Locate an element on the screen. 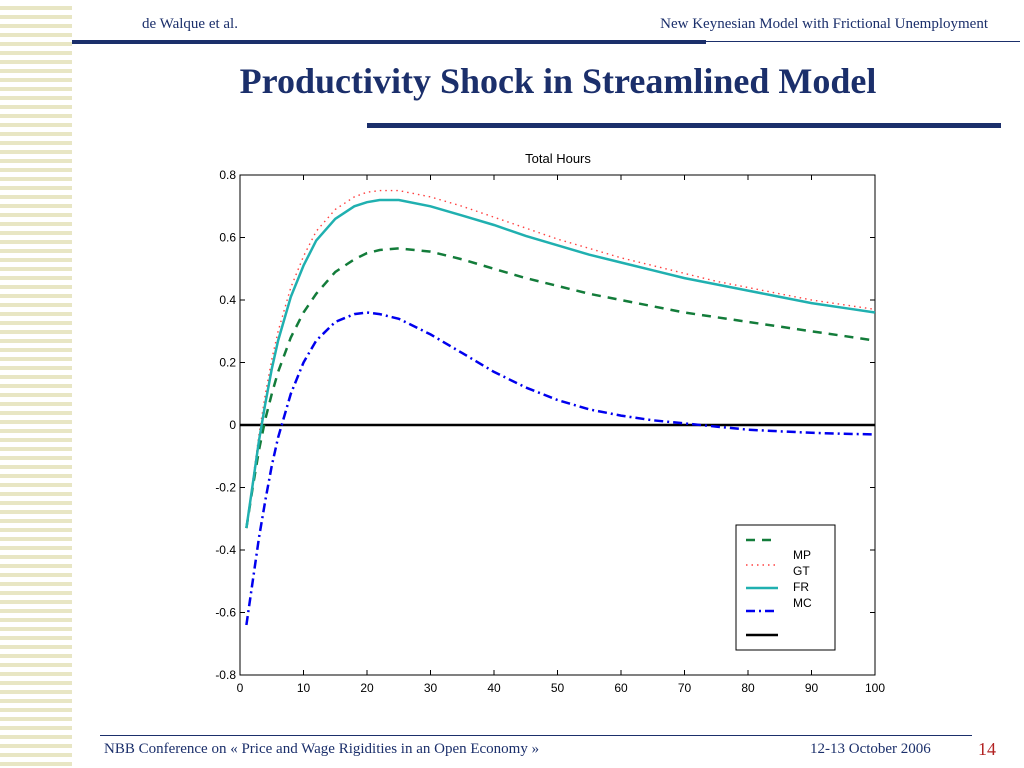  y-tick-label: -0.6 is located at coordinates (225, 613).